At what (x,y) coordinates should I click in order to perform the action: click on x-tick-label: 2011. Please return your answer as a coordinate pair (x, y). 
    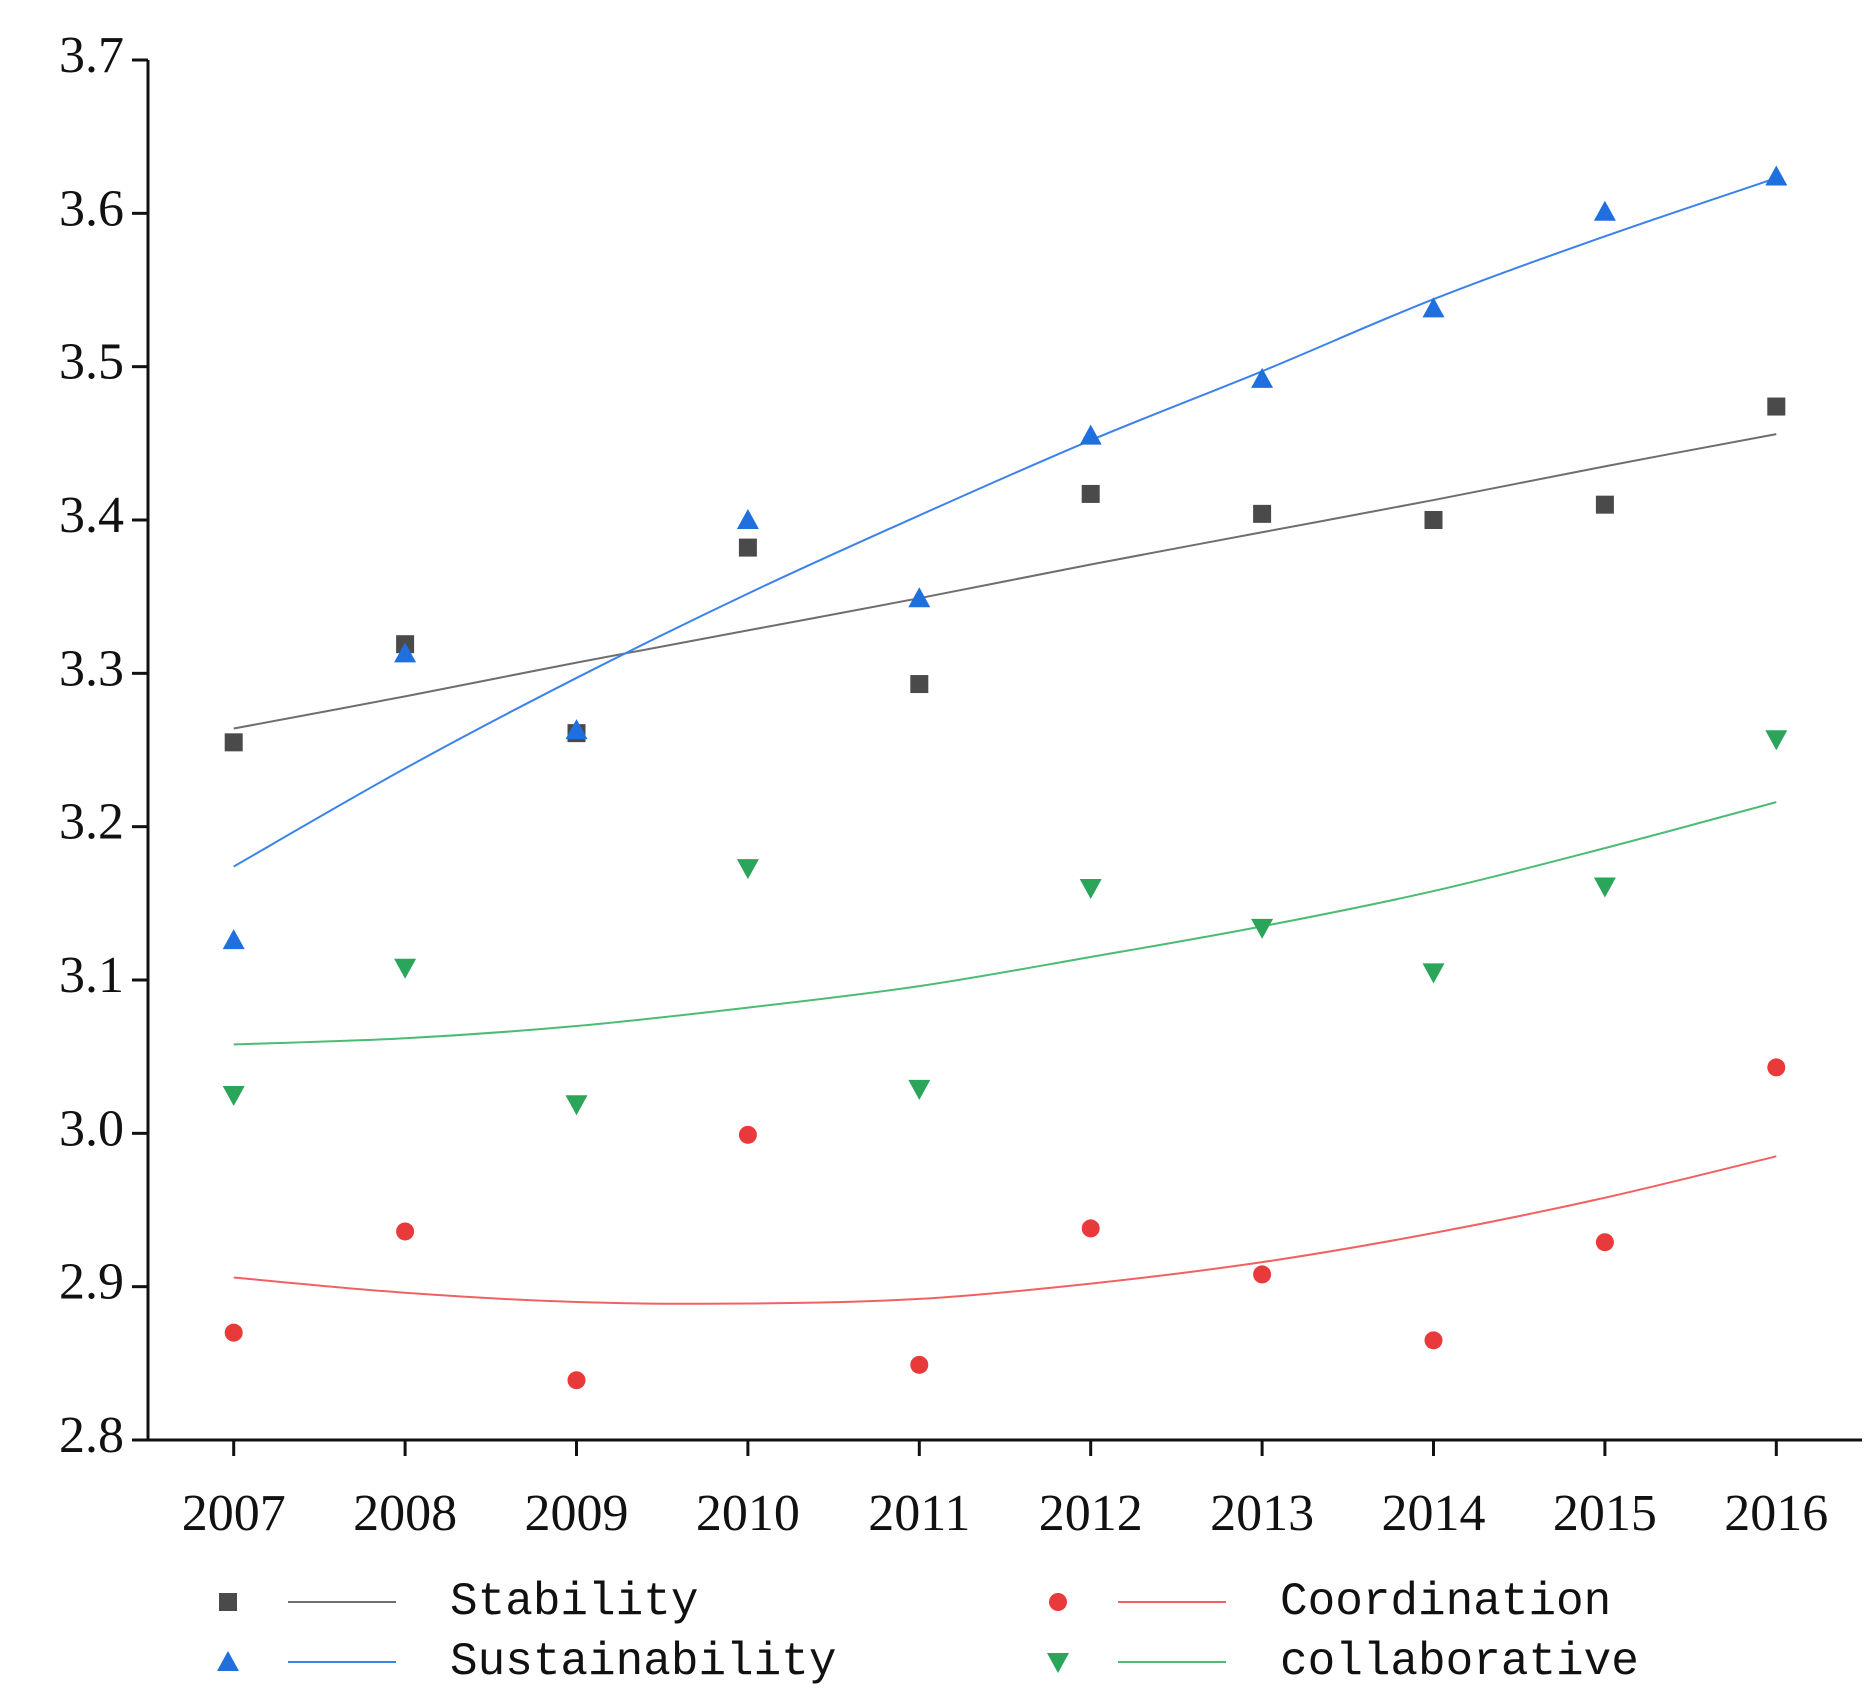
    Looking at the image, I should click on (919, 1513).